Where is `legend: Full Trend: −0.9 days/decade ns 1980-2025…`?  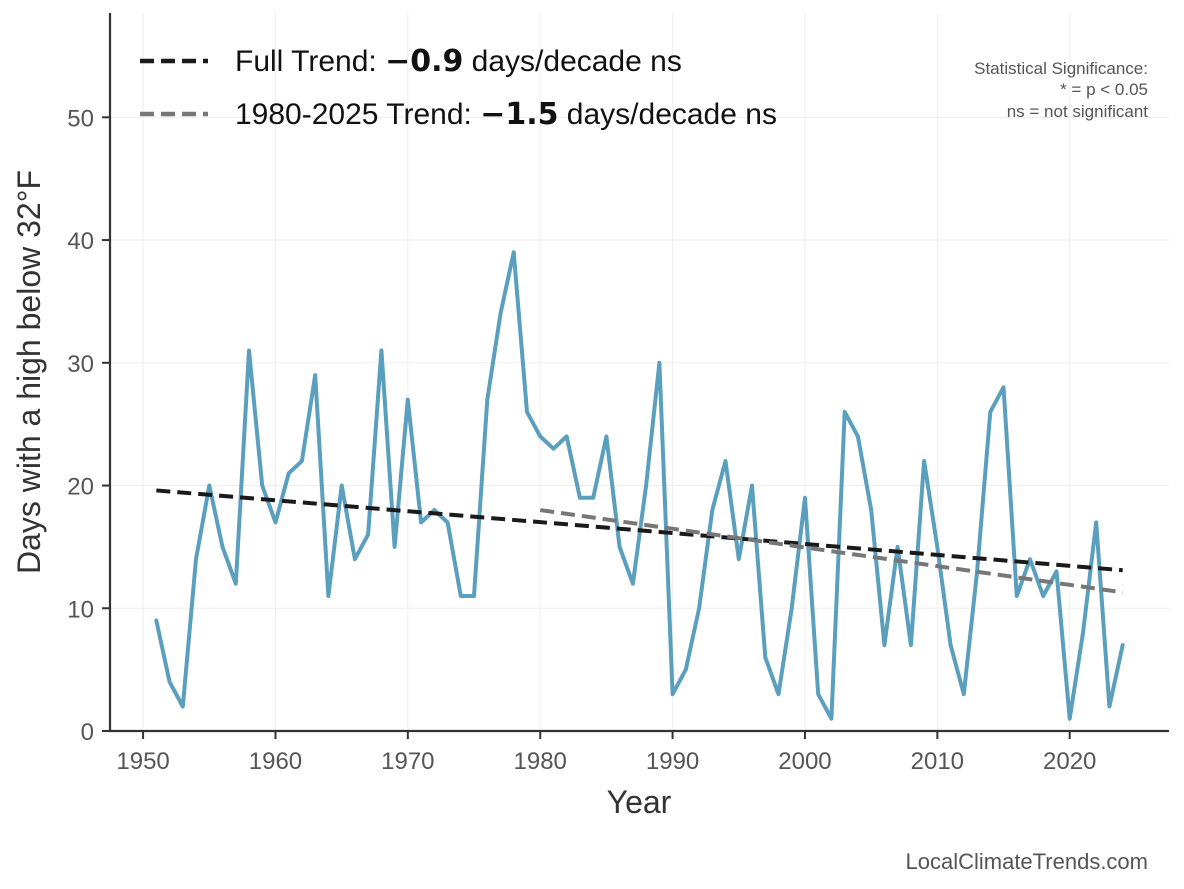 legend: Full Trend: −0.9 days/decade ns 1980-2025… is located at coordinates (458, 88).